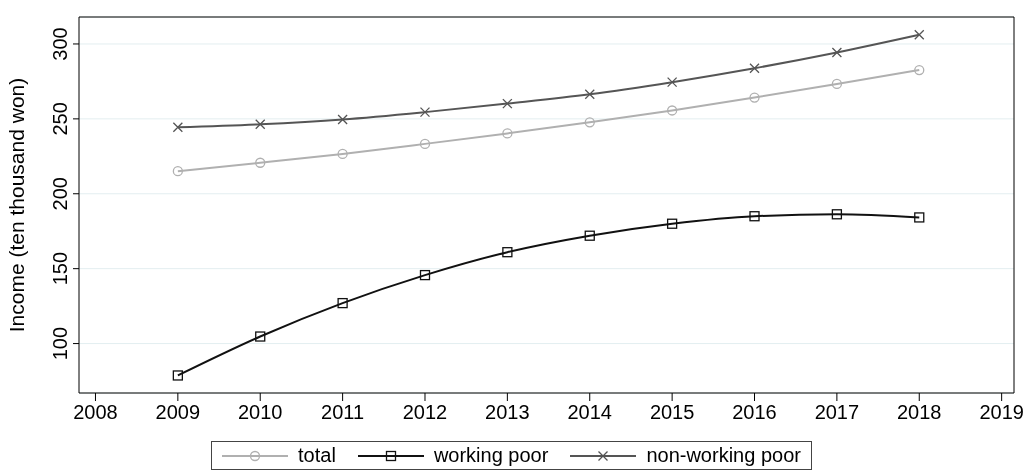 The width and height of the screenshot is (1036, 470). I want to click on legend-label: working poor, so click(491, 455).